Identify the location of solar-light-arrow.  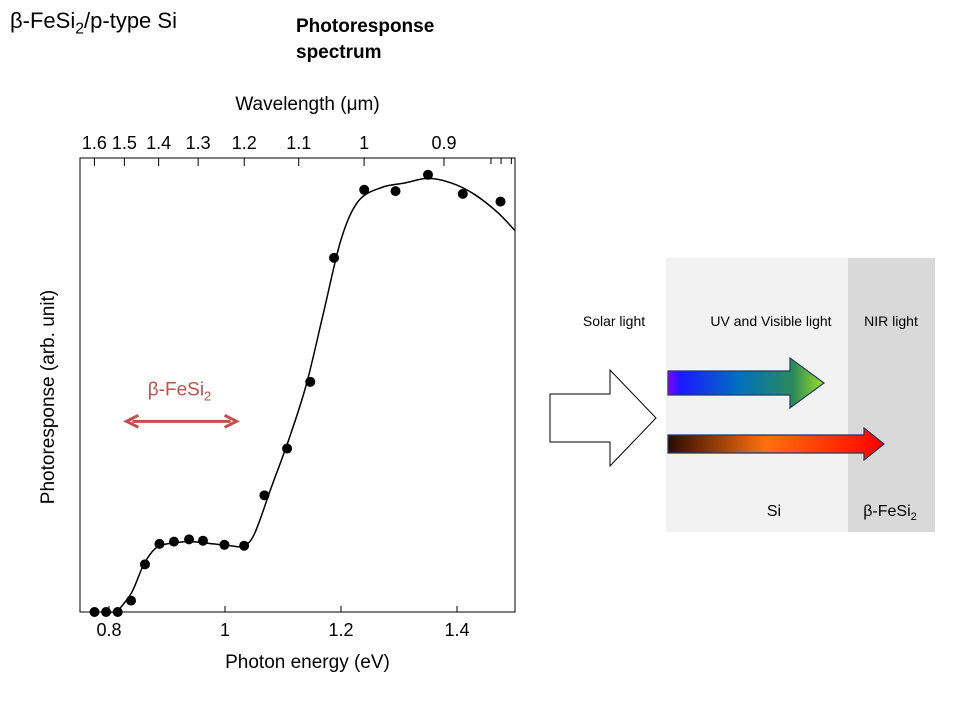
(603, 418).